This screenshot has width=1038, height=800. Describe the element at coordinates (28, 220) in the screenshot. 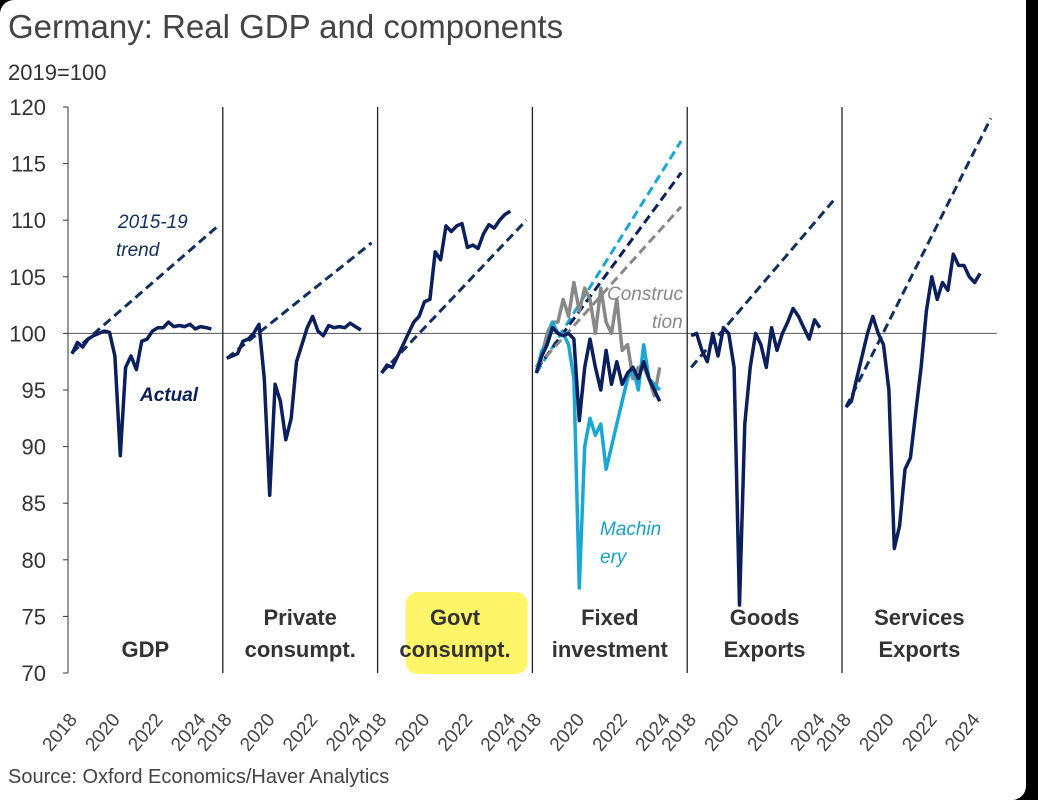

I see `y-tick-label: 110` at that location.